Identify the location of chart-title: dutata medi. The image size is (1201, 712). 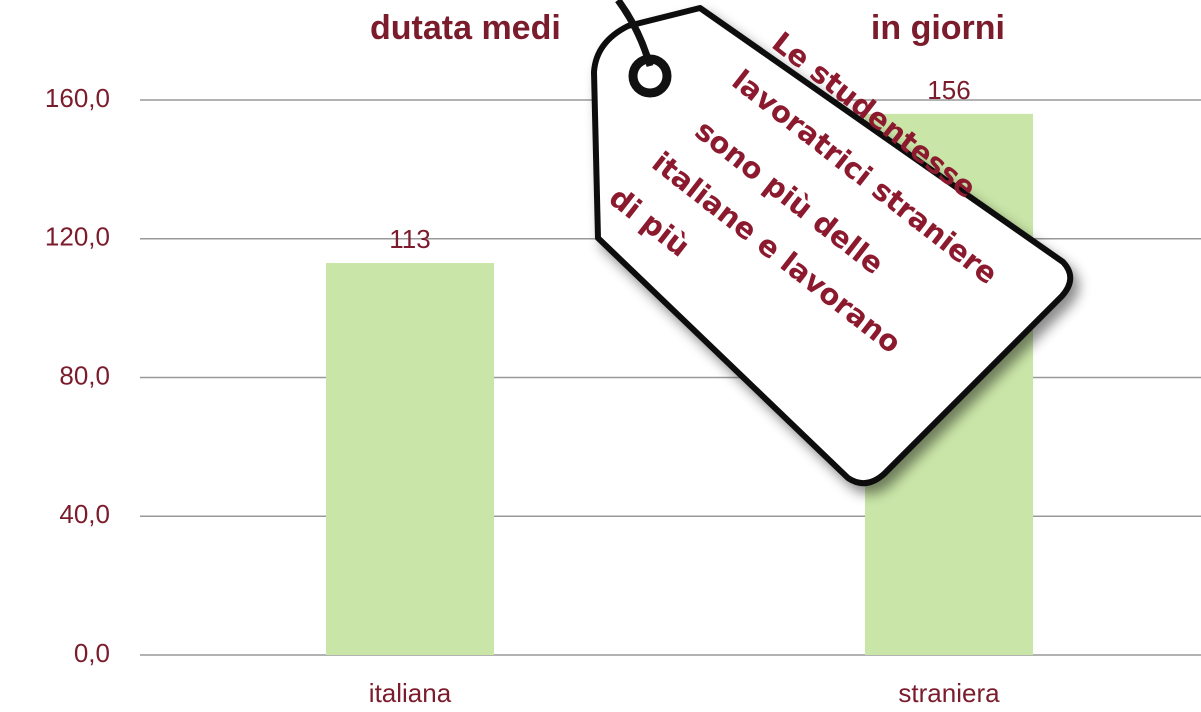
(465, 28).